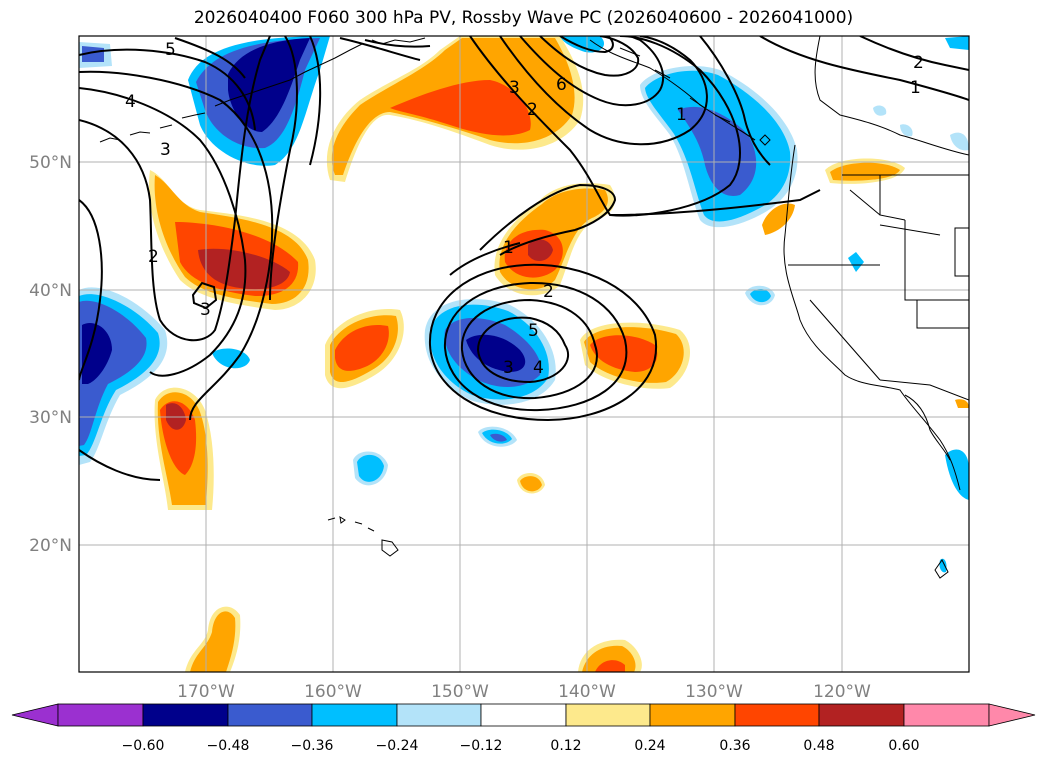 Image resolution: width=1047 pixels, height=765 pixels. What do you see at coordinates (714, 692) in the screenshot?
I see `longitude-label: 130°W` at bounding box center [714, 692].